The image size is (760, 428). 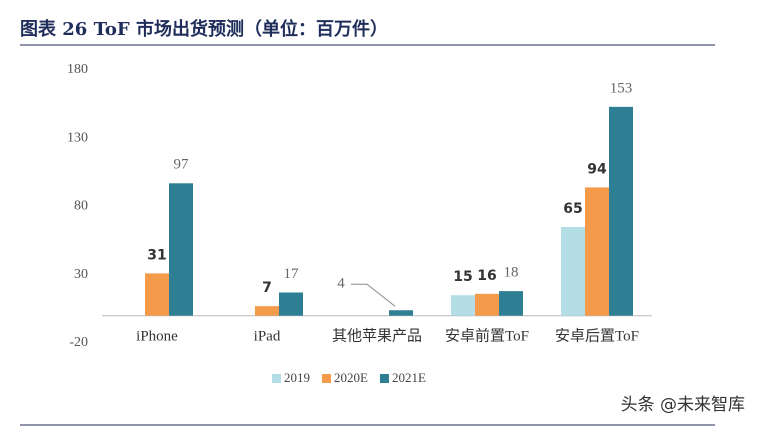 I want to click on x-tick-label: 其他苹果产品, so click(x=377, y=335).